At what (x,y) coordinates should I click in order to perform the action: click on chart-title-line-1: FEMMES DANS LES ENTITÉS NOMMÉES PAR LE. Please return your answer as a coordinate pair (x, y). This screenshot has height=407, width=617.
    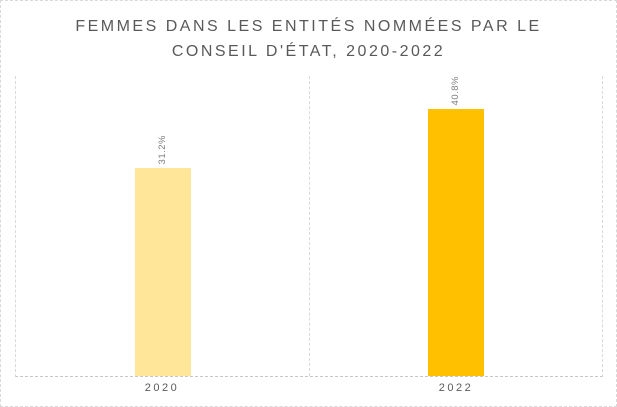
    Looking at the image, I should click on (308, 26).